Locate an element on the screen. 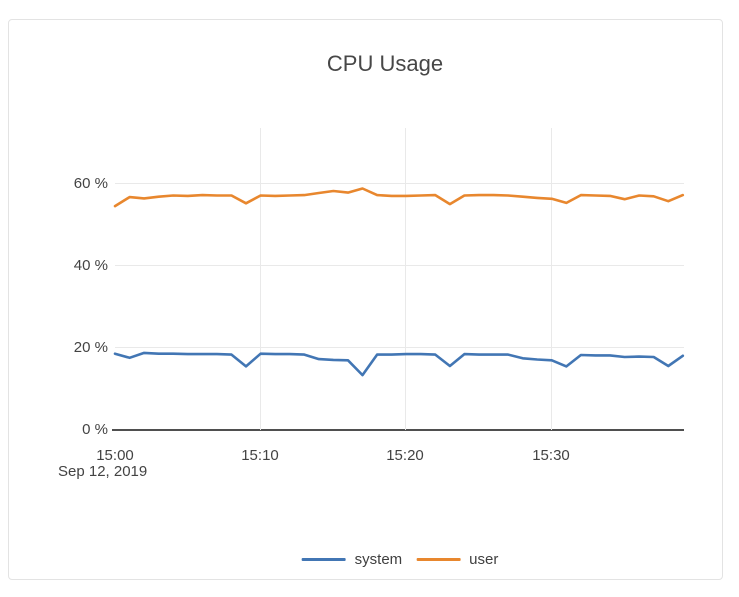  legend-item-user: user is located at coordinates (457, 559).